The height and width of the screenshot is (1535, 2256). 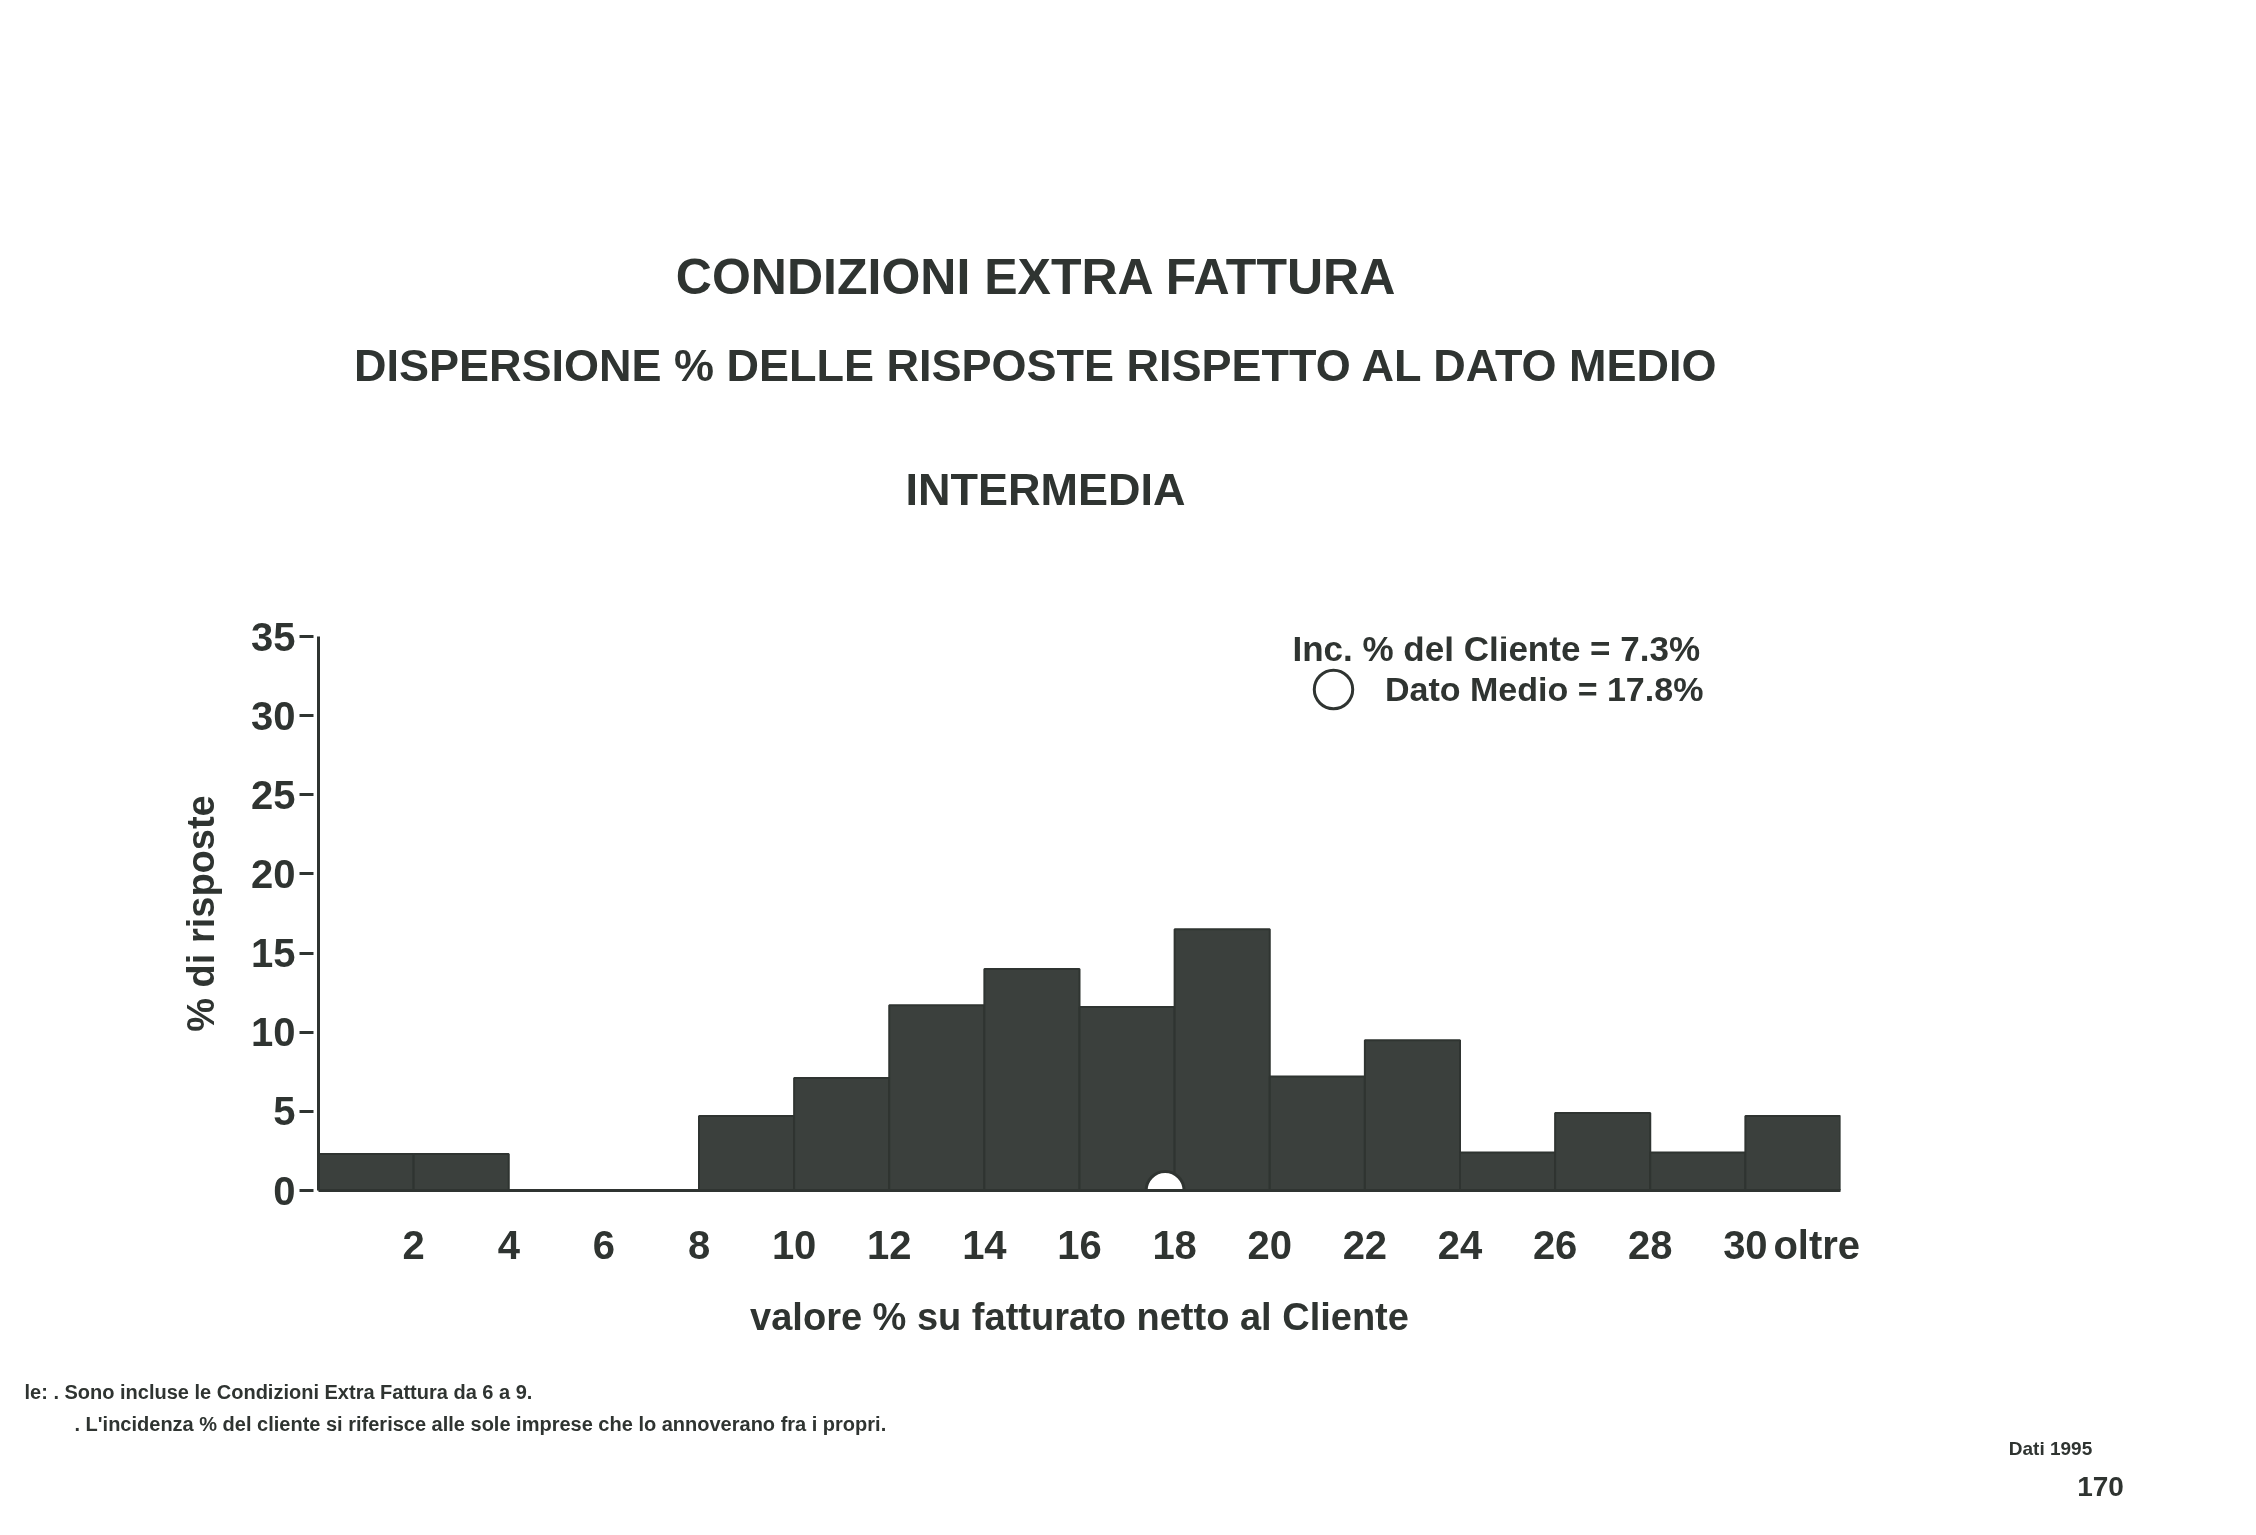 I want to click on x-tick-label: 16, so click(x=1079, y=1244).